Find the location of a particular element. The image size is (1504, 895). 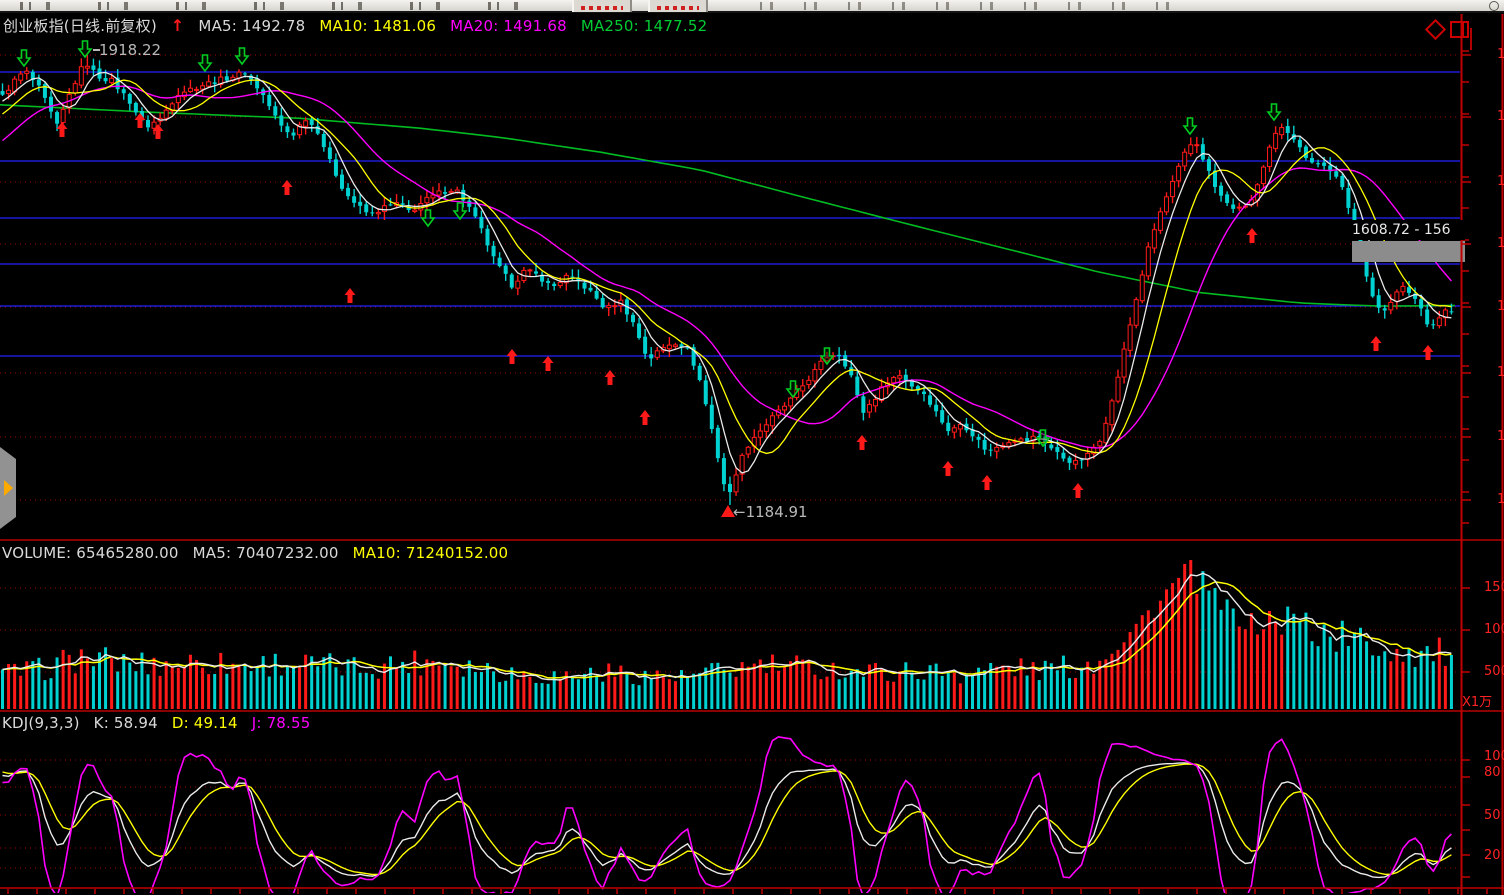

kdj-d-readout: D: 49.14 is located at coordinates (204, 723).